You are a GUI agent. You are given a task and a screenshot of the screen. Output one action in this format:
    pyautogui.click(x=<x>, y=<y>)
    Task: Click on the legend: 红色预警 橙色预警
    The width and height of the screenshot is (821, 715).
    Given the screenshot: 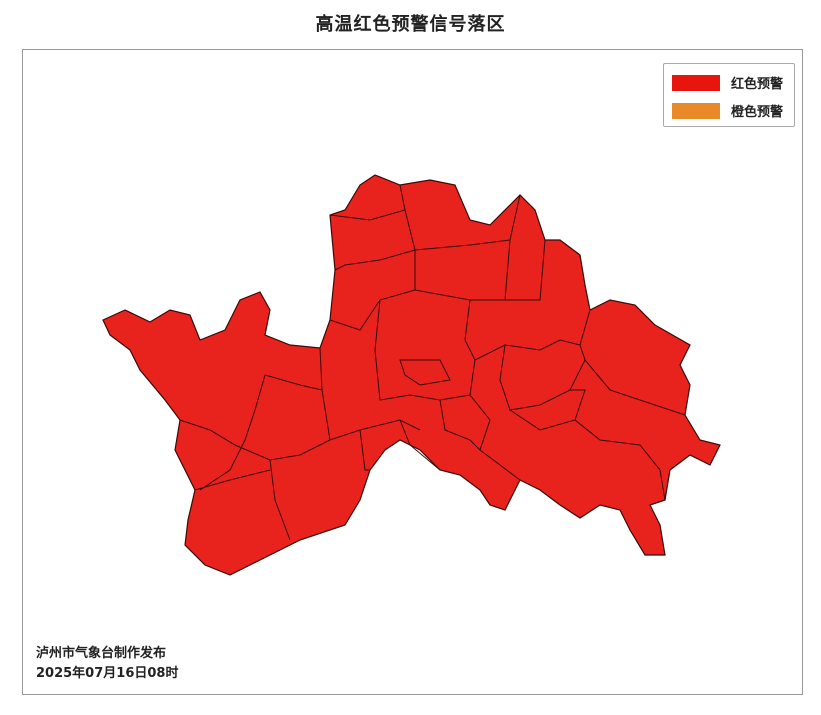 What is the action you would take?
    pyautogui.click(x=729, y=95)
    